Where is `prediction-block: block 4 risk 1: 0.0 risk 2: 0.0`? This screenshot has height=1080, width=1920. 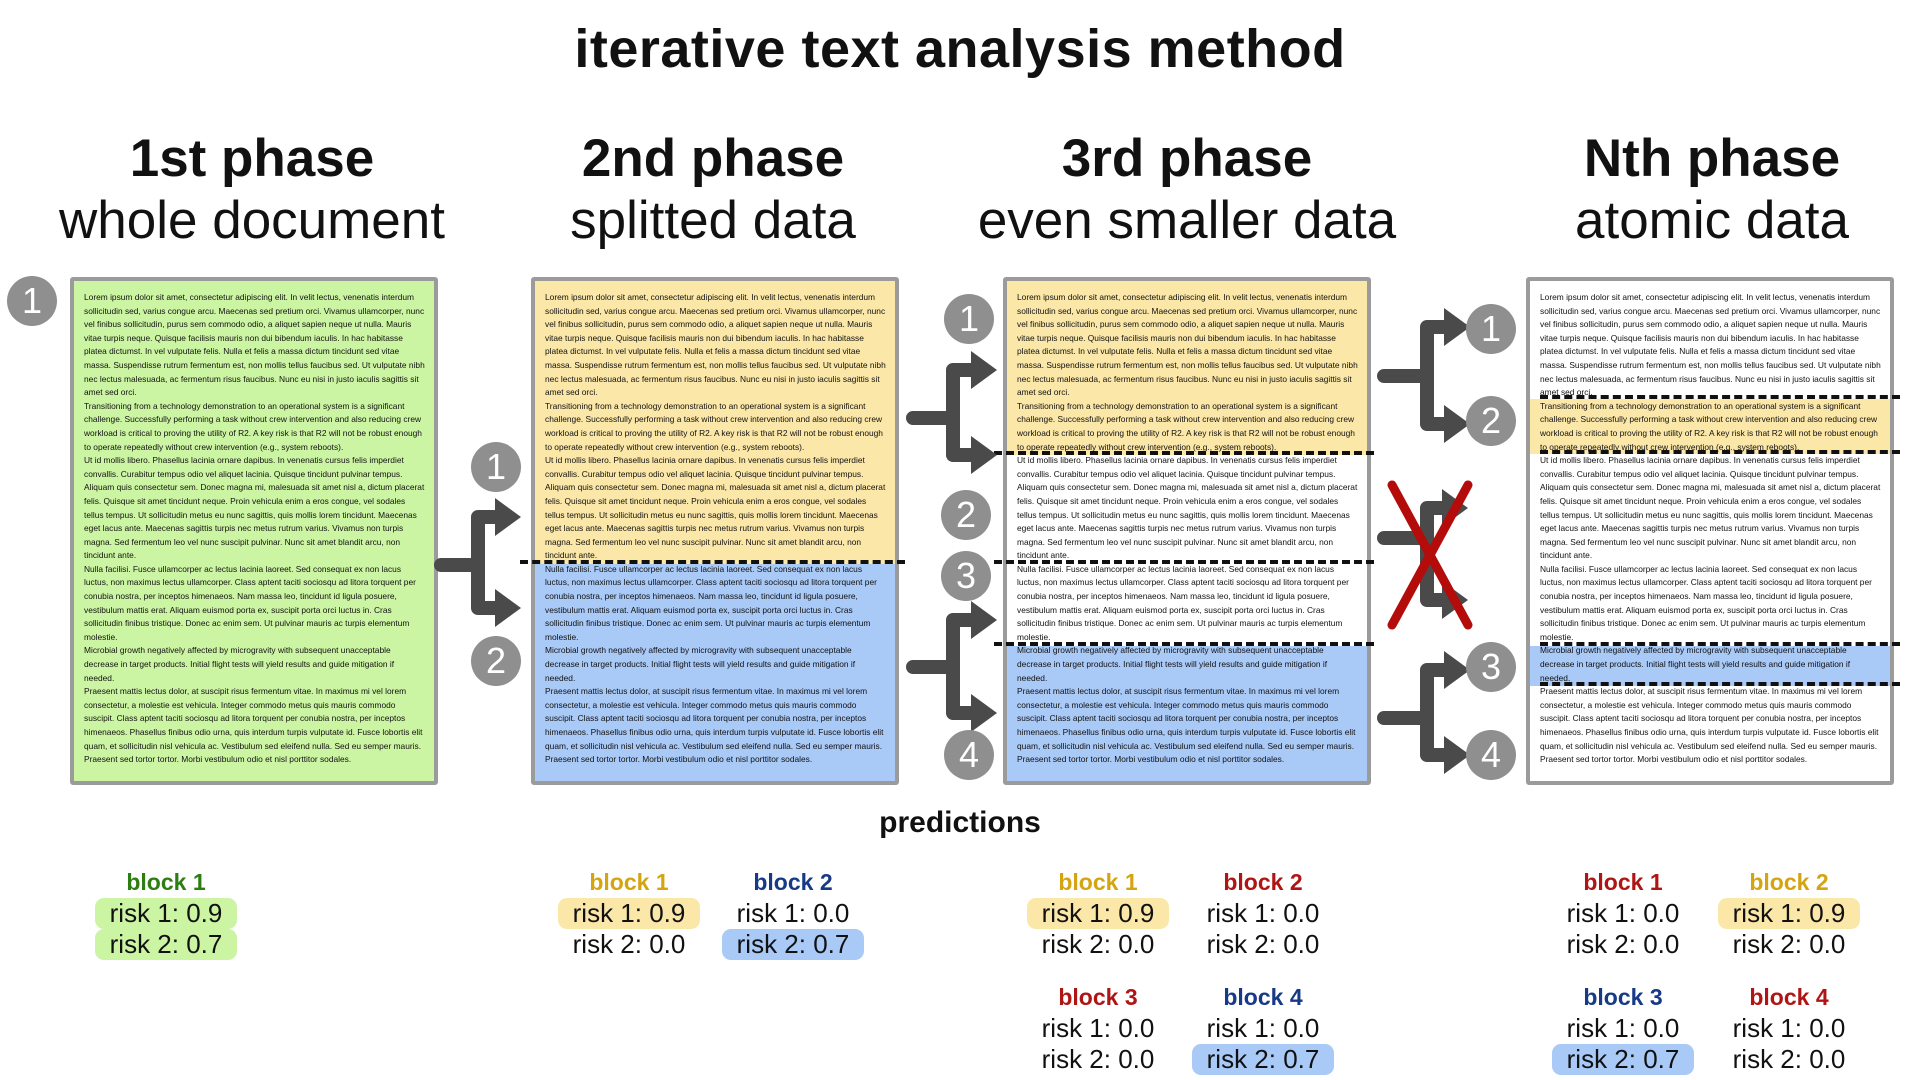 prediction-block: block 4 risk 1: 0.0 risk 2: 0.0 is located at coordinates (1789, 1028).